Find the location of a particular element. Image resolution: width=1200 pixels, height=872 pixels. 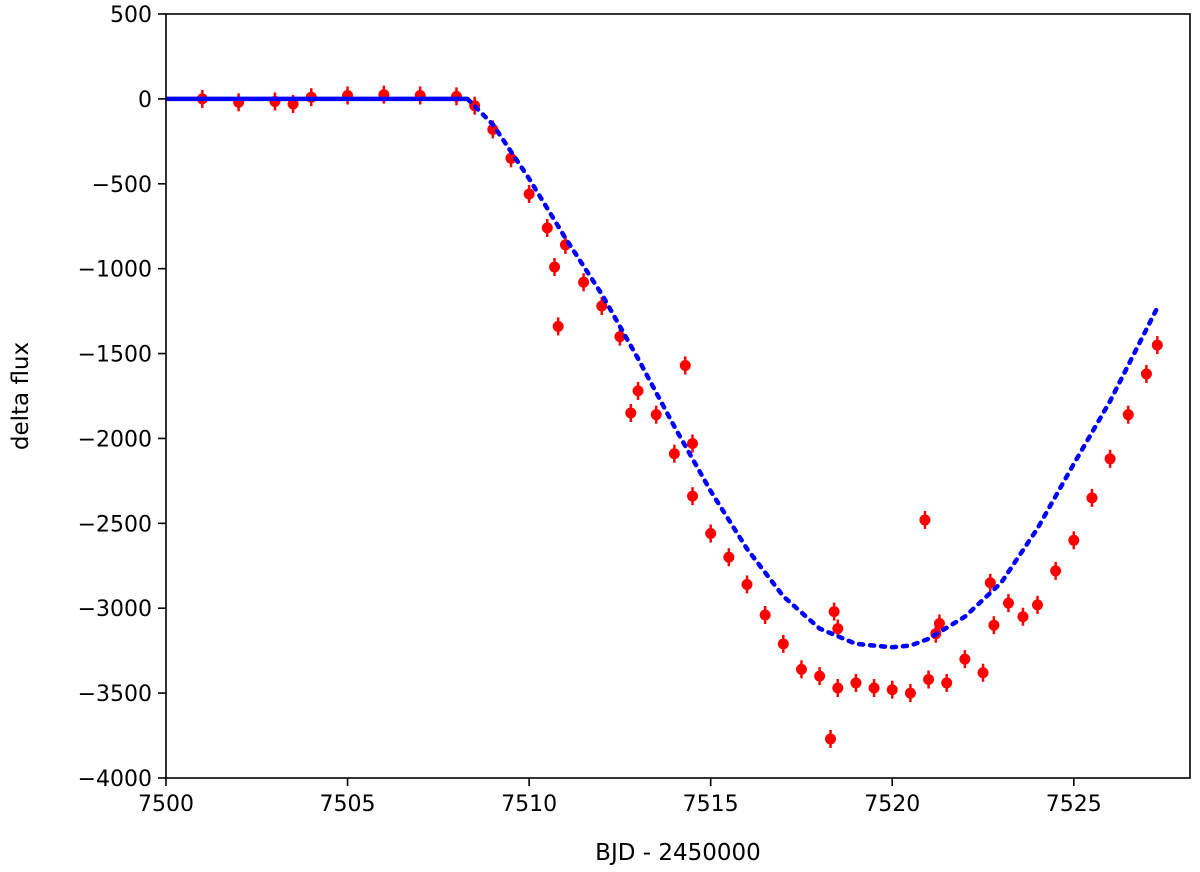

y-tick-label: −2000 is located at coordinates (115, 439).